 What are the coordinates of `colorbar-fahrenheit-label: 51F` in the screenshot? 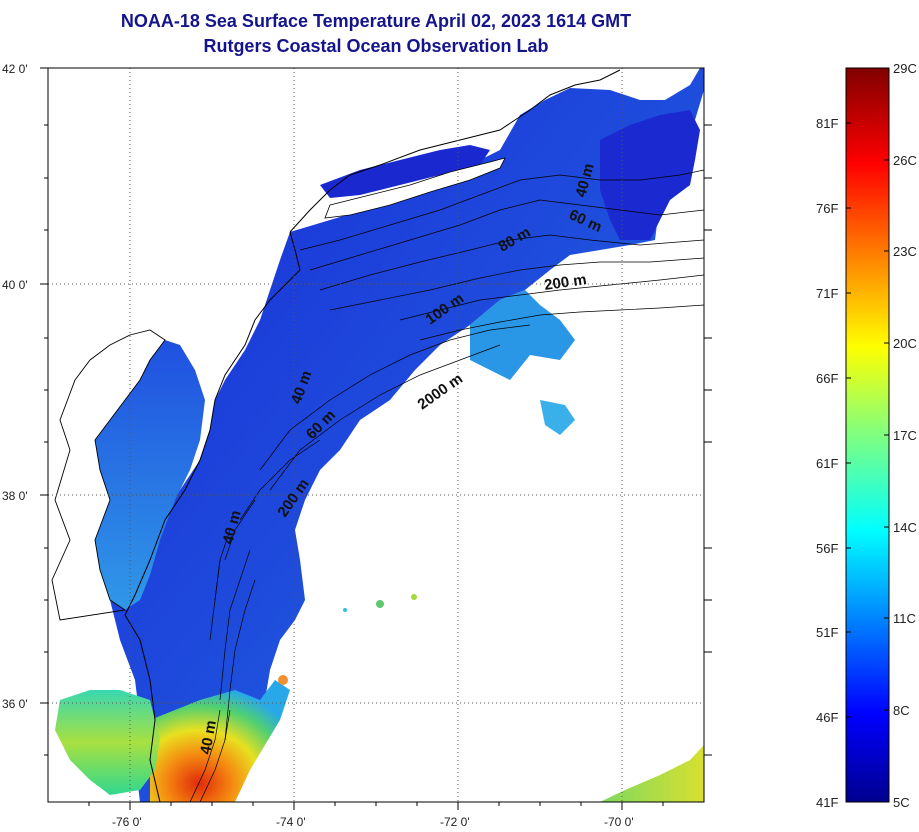 It's located at (827, 632).